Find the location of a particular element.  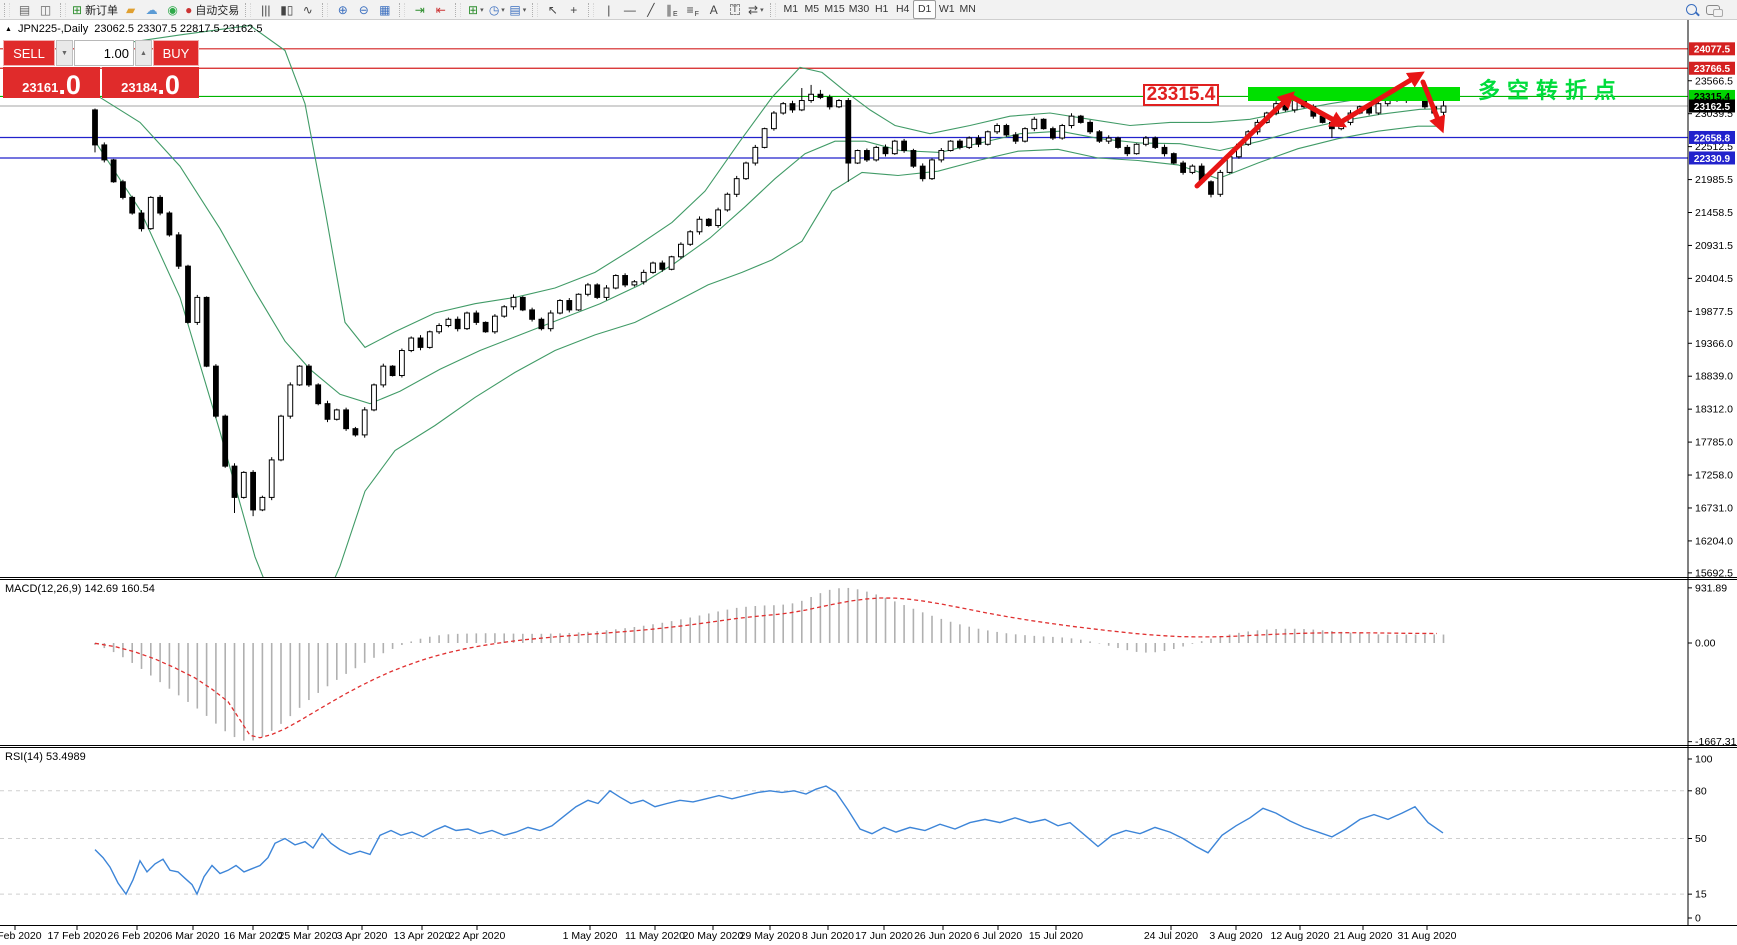

volume-decrease-button: ▼ is located at coordinates (64, 53).